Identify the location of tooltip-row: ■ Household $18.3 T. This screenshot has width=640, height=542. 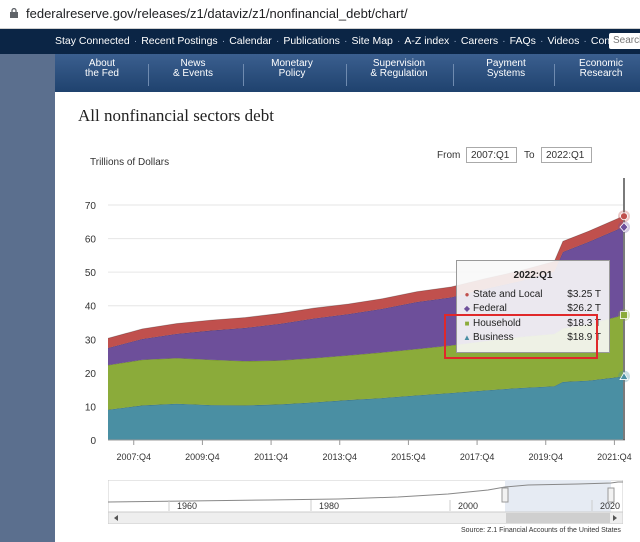
(531, 323).